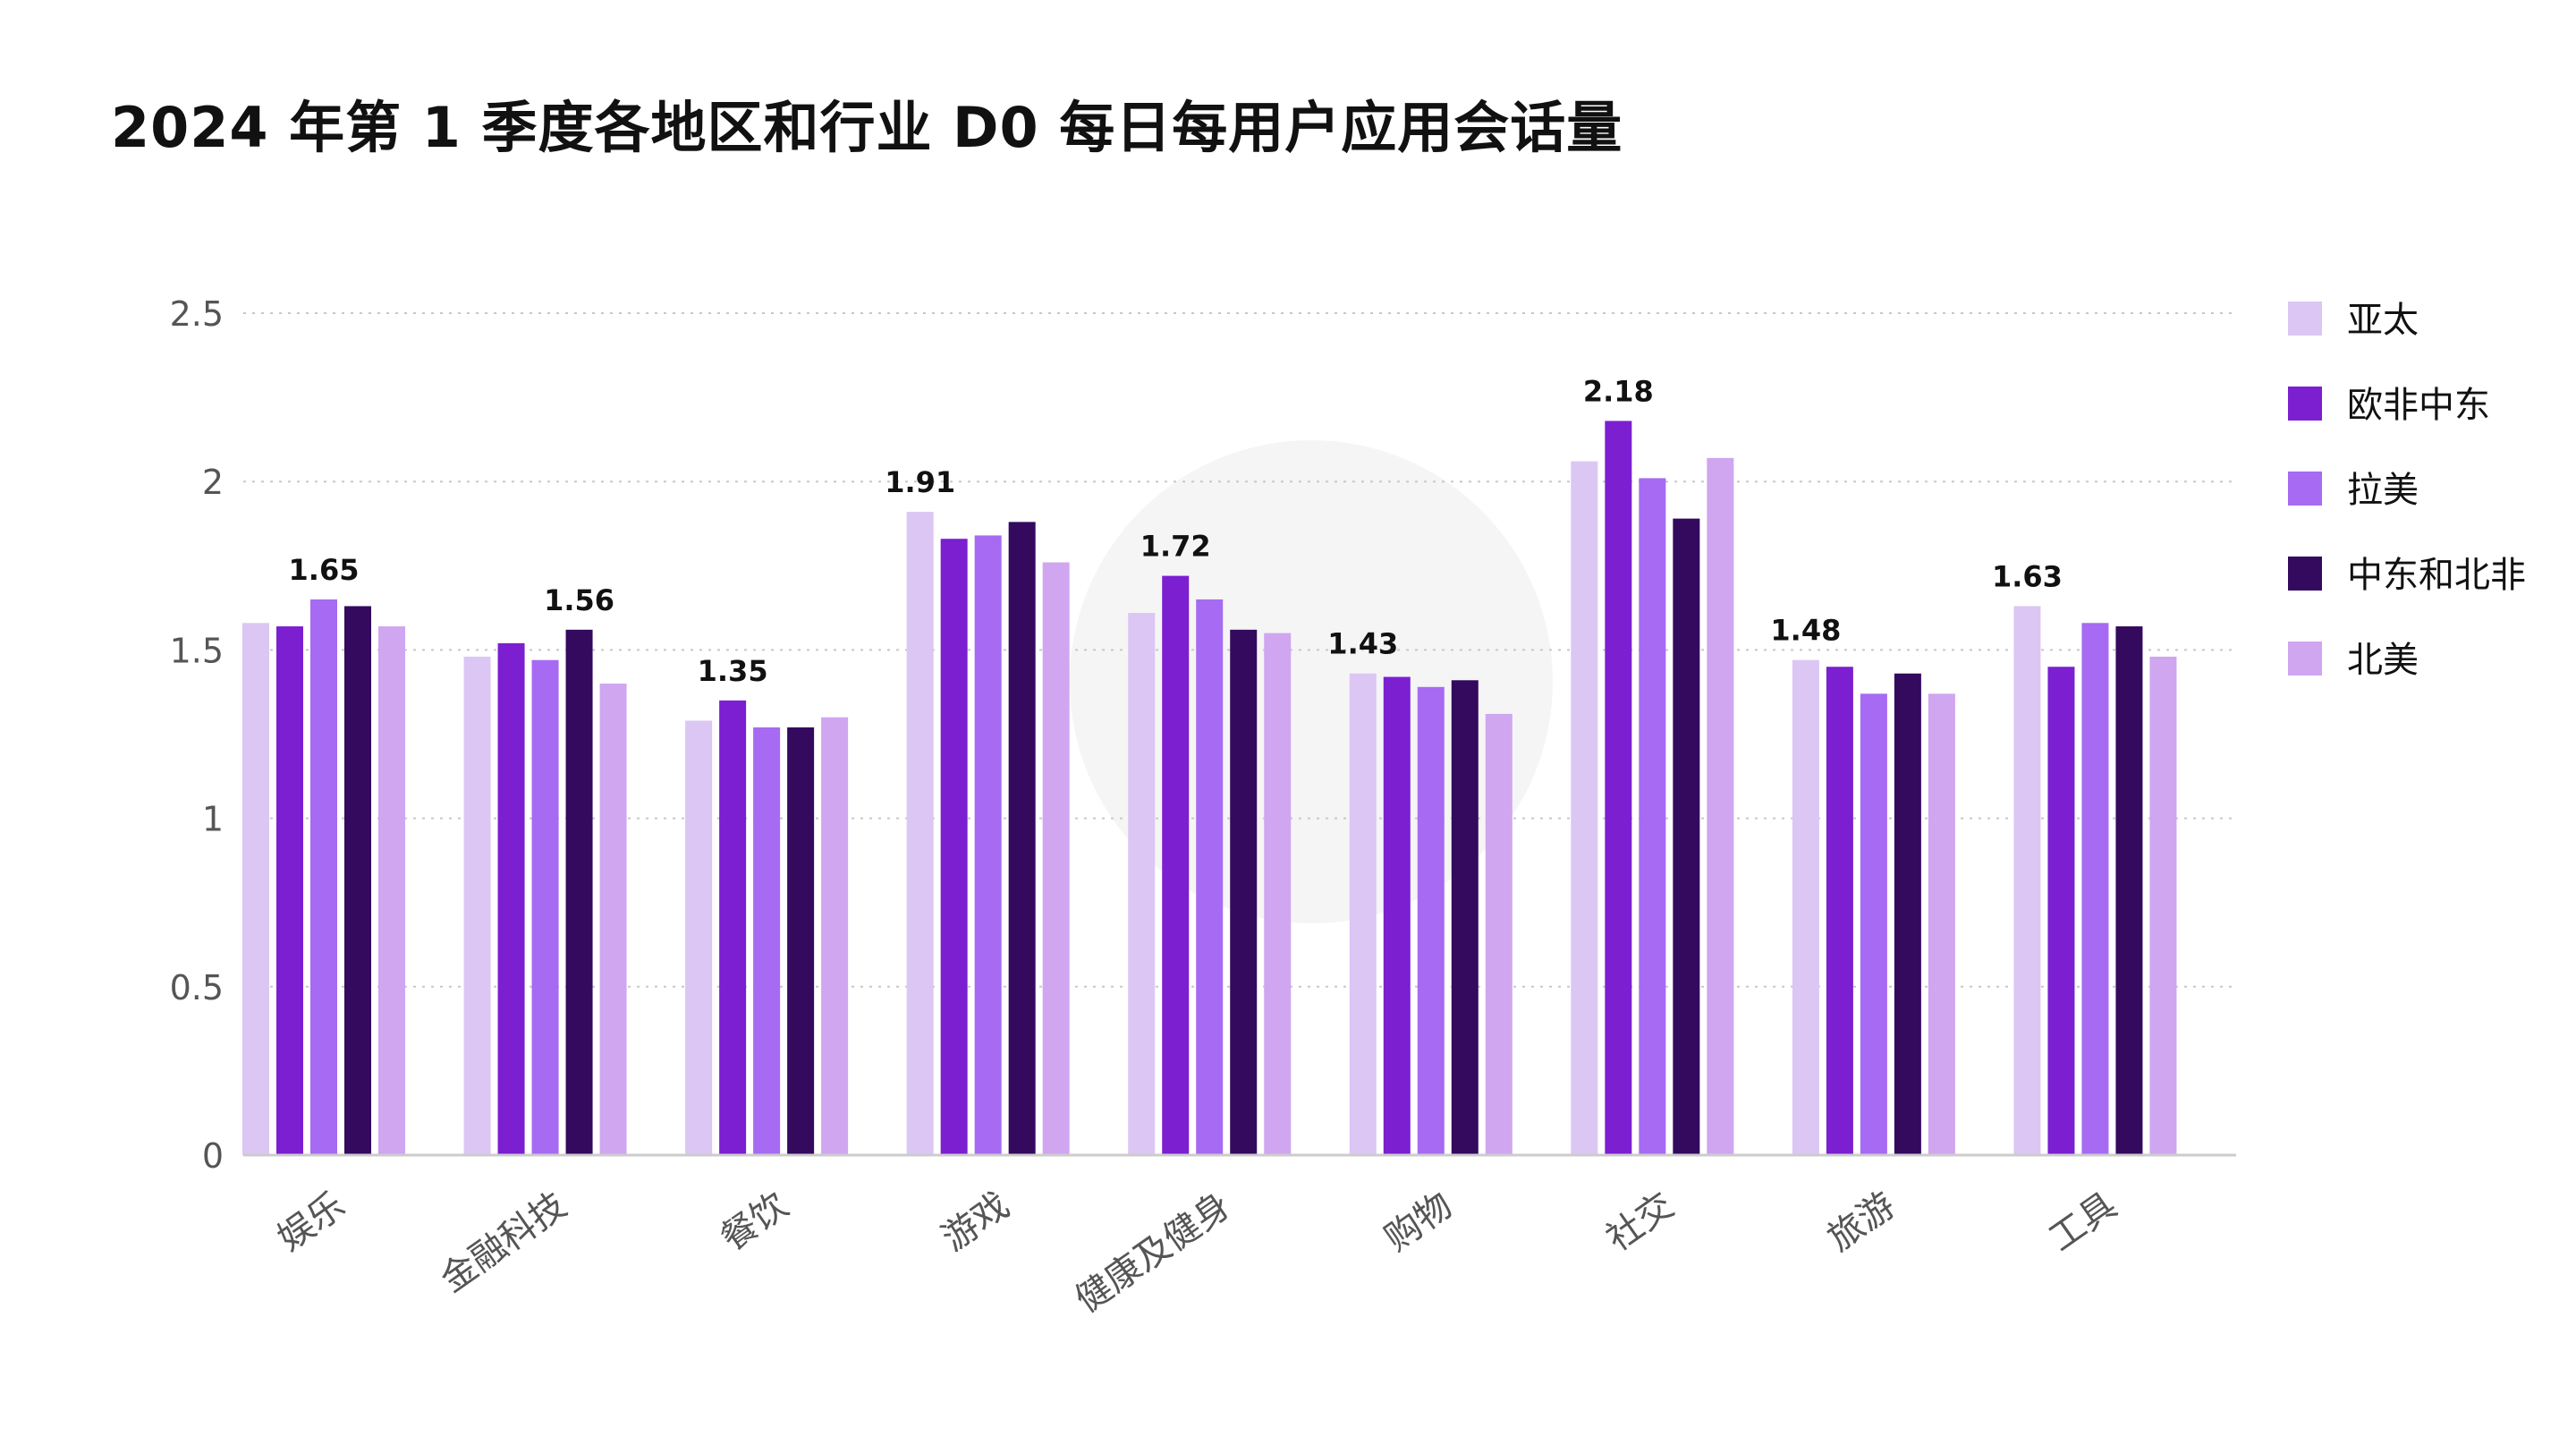 The image size is (2576, 1445). What do you see at coordinates (2083, 1222) in the screenshot?
I see `x-tick-label: 工具` at bounding box center [2083, 1222].